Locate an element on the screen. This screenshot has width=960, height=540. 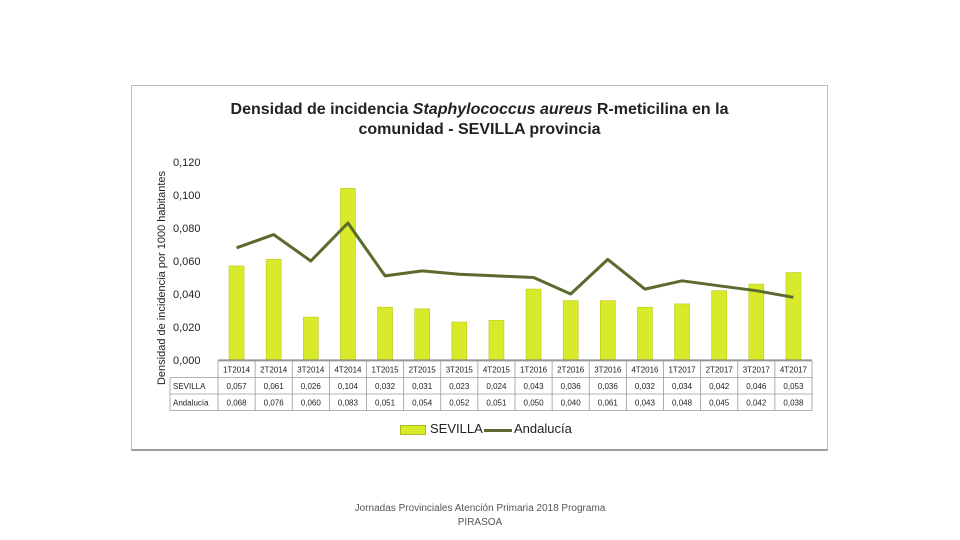
table-row-label: SEVILLA is located at coordinates (189, 386).